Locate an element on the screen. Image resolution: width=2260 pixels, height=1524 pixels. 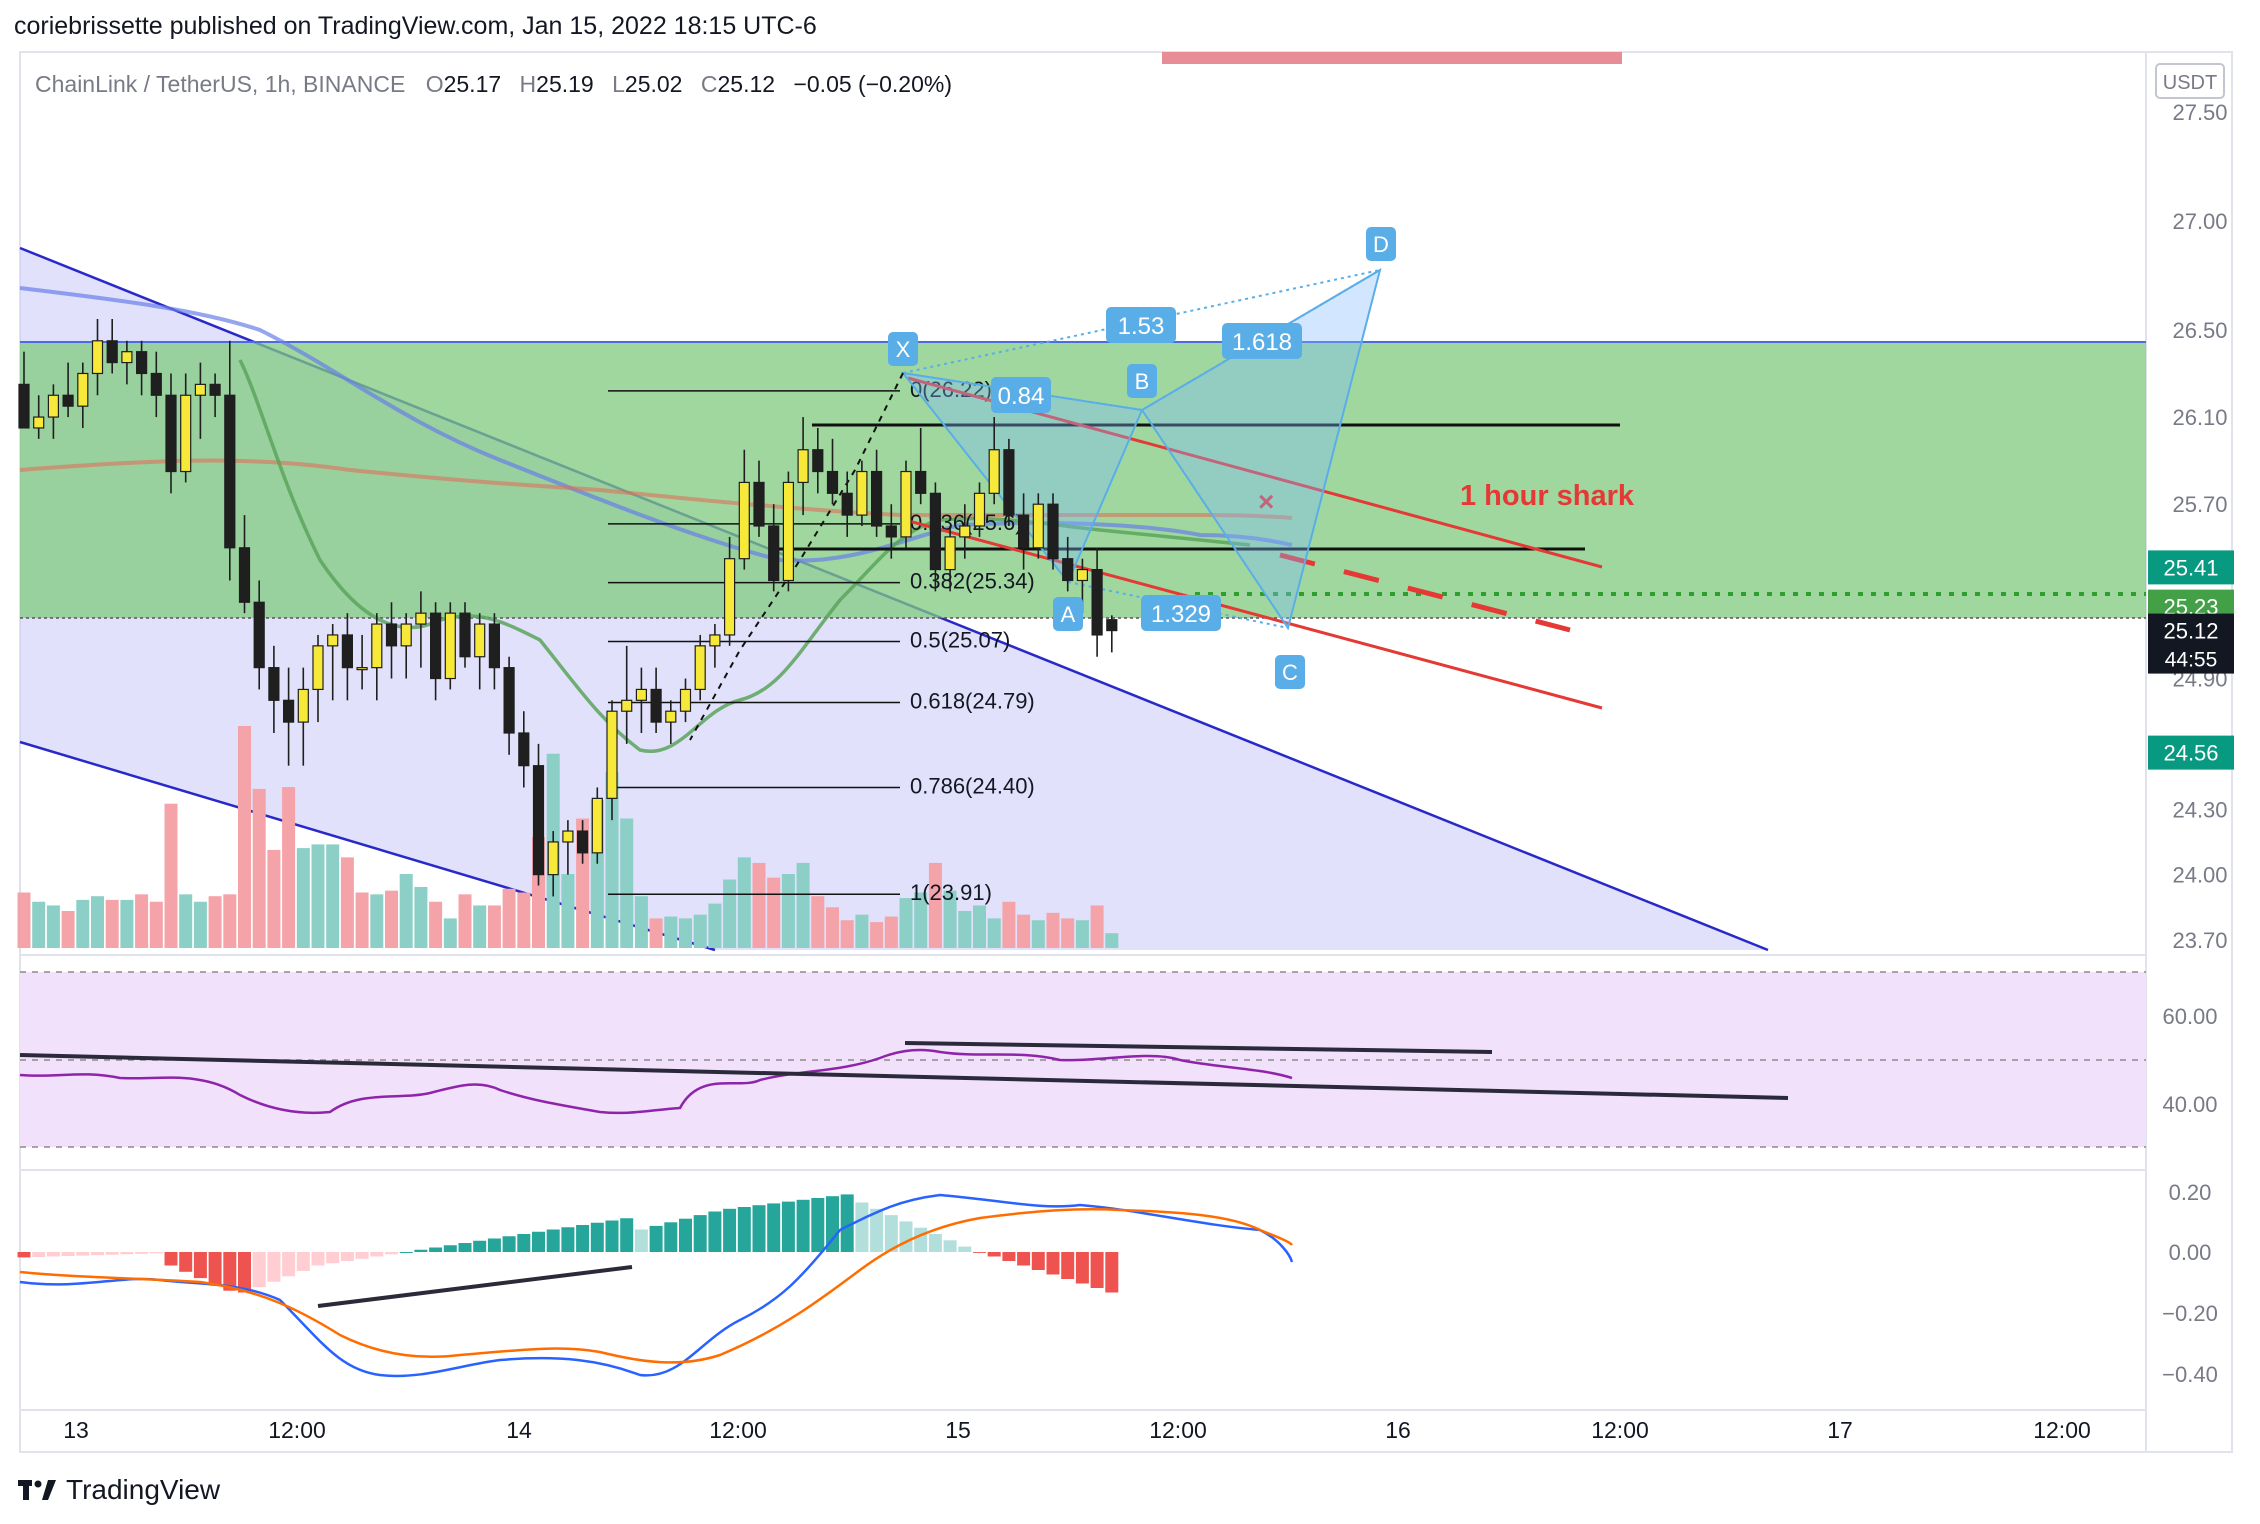
time-axis-label: 17 is located at coordinates (1840, 1430).